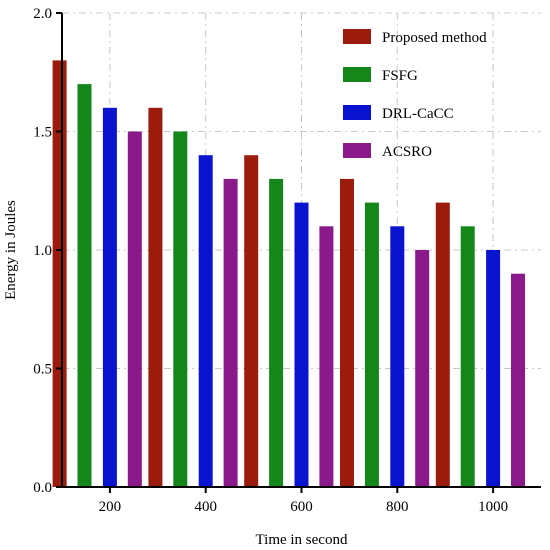 Image resolution: width=550 pixels, height=550 pixels. Describe the element at coordinates (302, 540) in the screenshot. I see `x-axis-title: Time in second` at that location.